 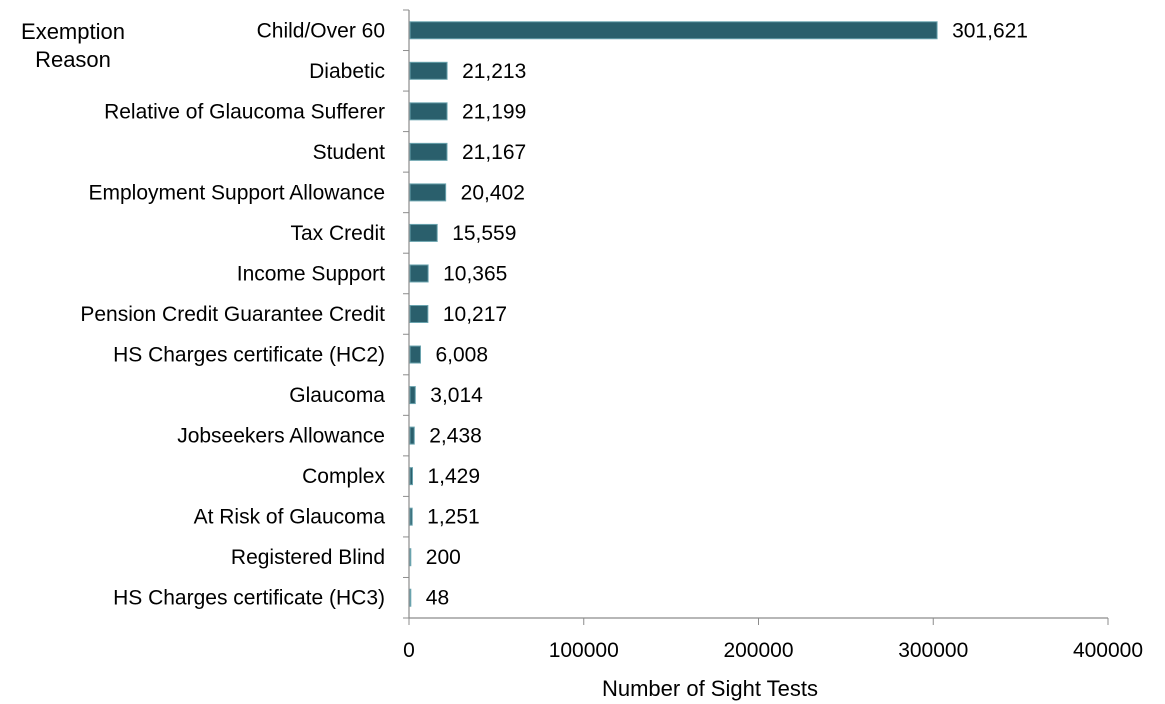 What do you see at coordinates (453, 476) in the screenshot?
I see `value-label: 1,429` at bounding box center [453, 476].